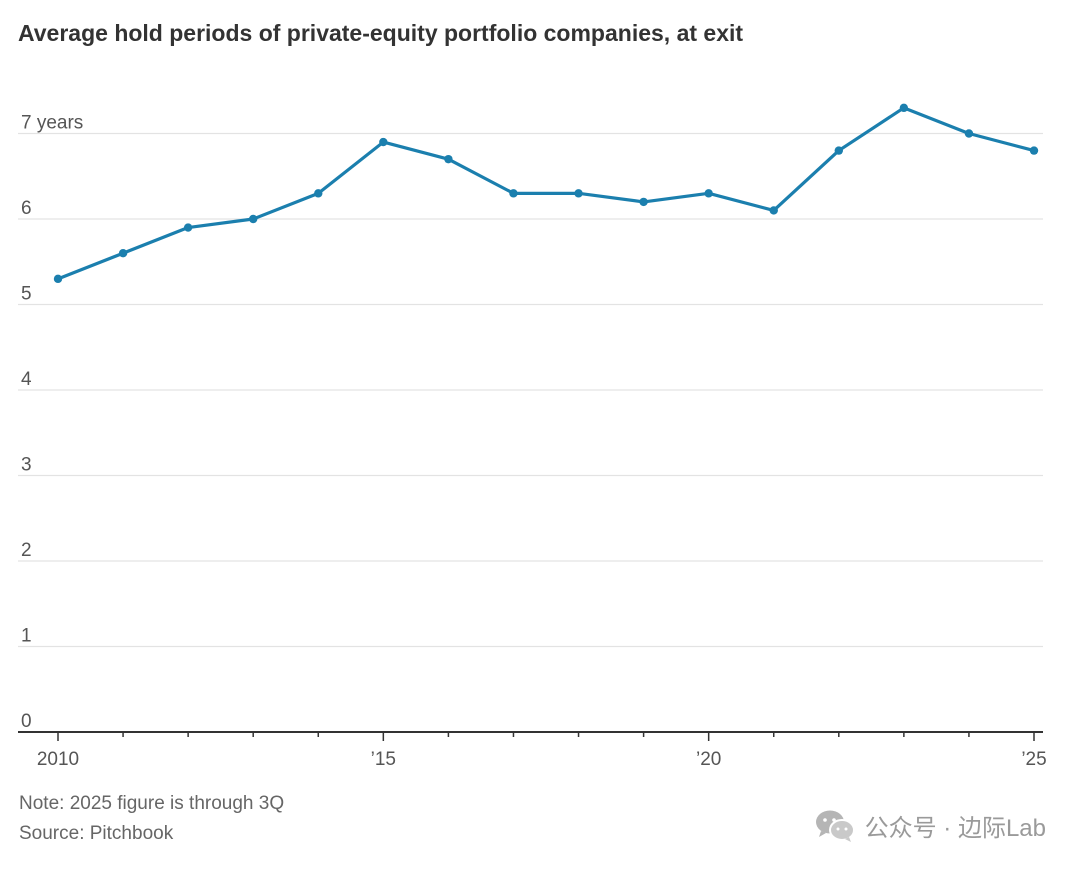  Describe the element at coordinates (383, 759) in the screenshot. I see `x-tick-label: ’15` at that location.